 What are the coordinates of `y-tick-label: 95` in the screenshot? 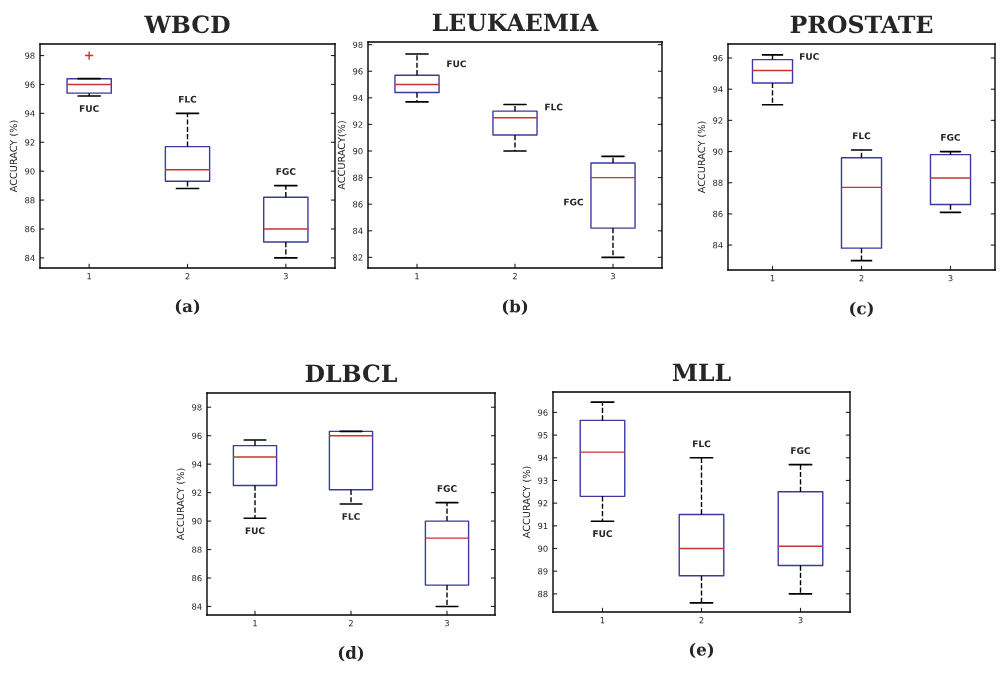 It's located at (543, 435).